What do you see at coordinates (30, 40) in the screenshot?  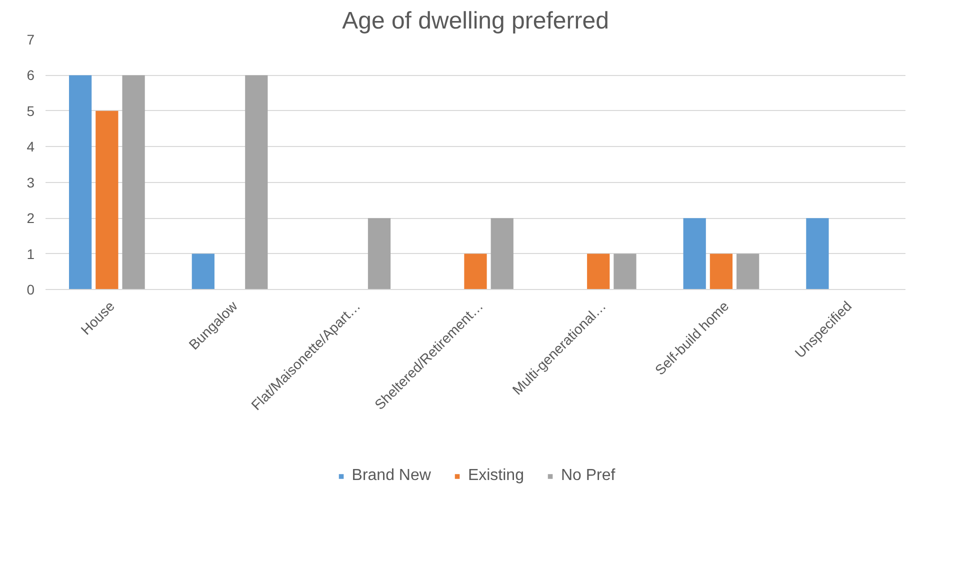 I see `y-tick-label: 7` at bounding box center [30, 40].